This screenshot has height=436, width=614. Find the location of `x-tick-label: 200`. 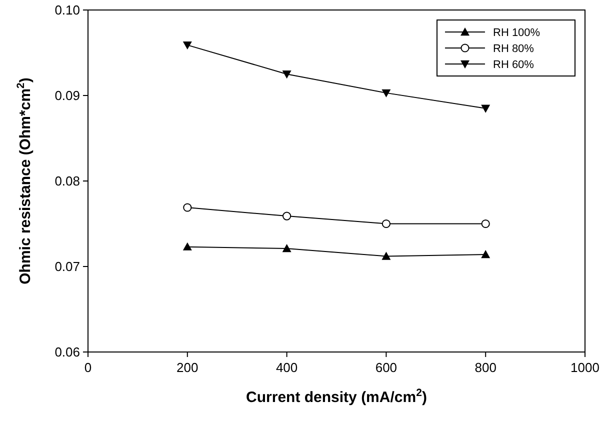

x-tick-label: 200 is located at coordinates (187, 367).